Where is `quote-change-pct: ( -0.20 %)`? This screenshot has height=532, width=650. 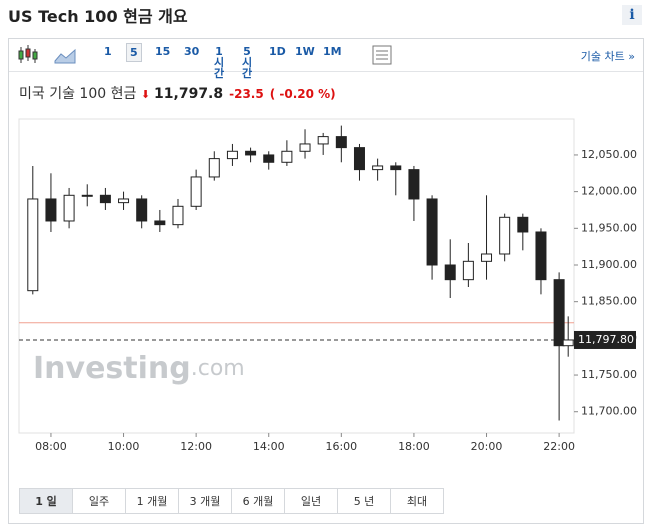 quote-change-pct: ( -0.20 %) is located at coordinates (302, 94).